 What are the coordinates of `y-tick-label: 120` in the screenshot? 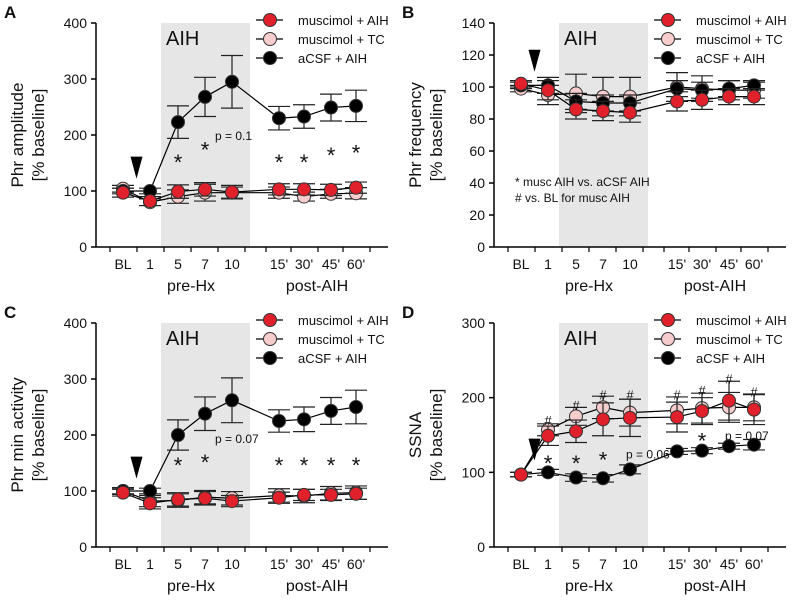 It's located at (474, 55).